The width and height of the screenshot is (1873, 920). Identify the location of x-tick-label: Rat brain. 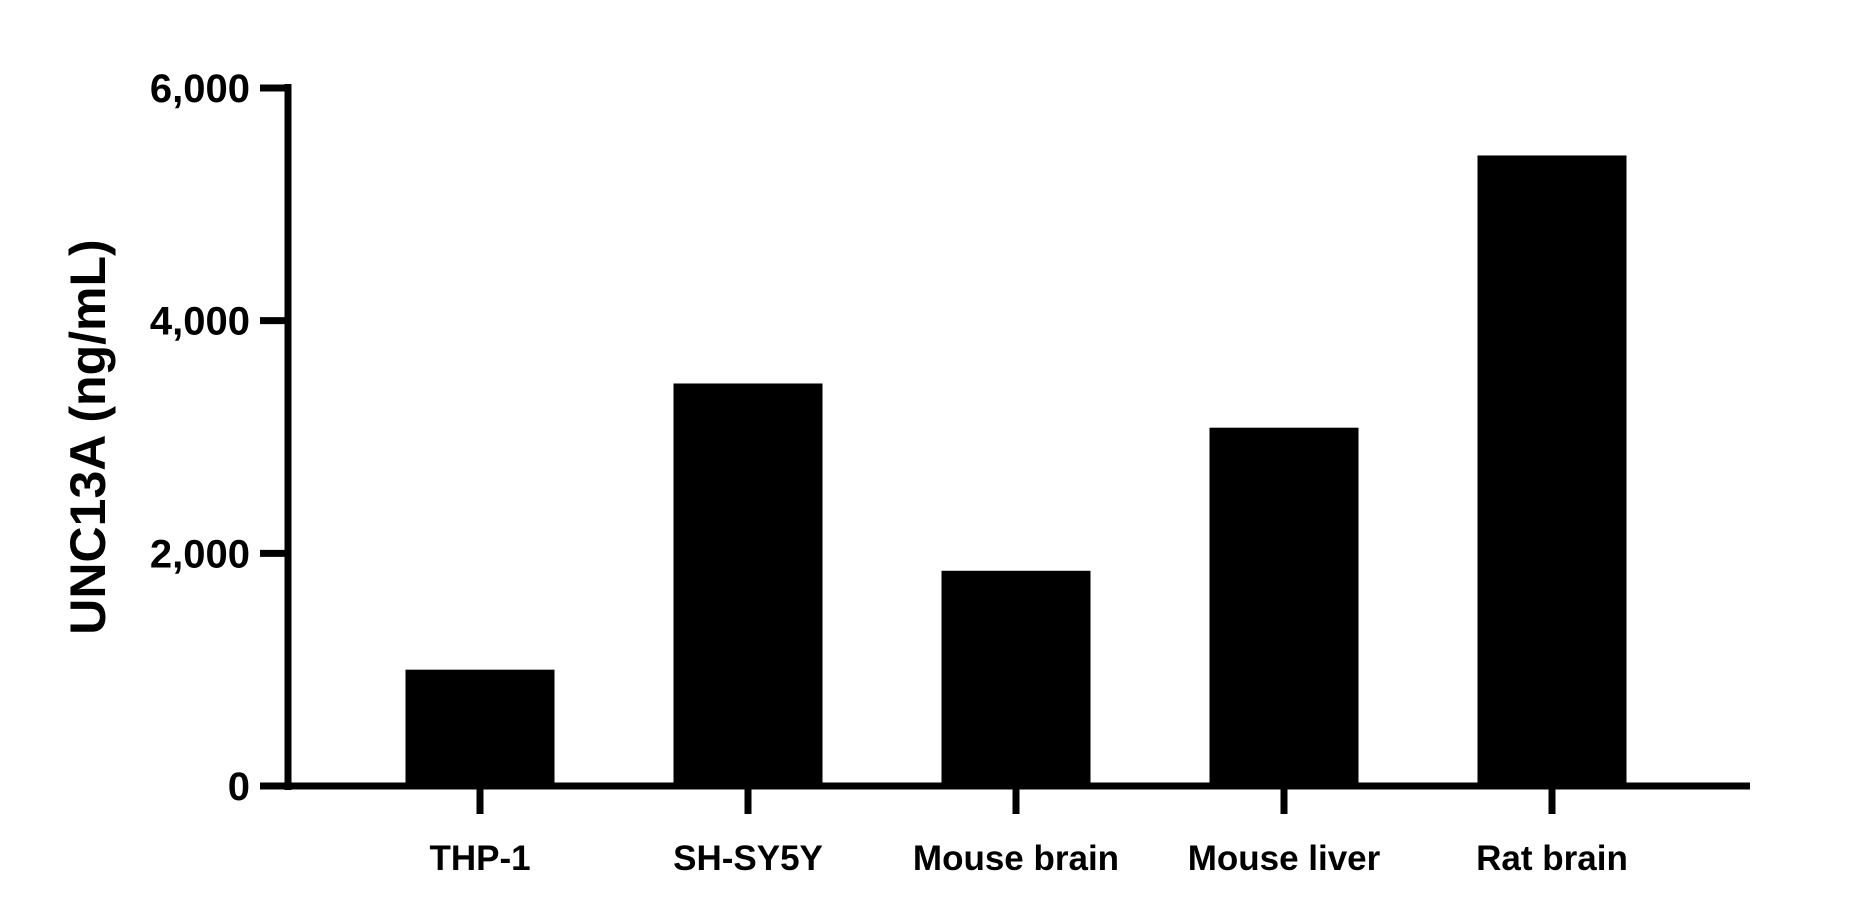
(1552, 858).